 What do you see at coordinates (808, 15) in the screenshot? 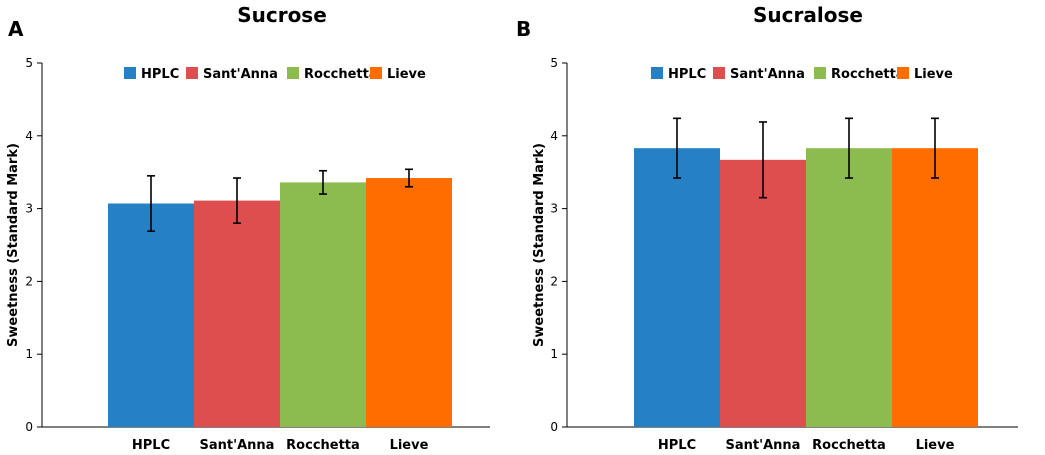
I see `chart-title: Sucralose` at bounding box center [808, 15].